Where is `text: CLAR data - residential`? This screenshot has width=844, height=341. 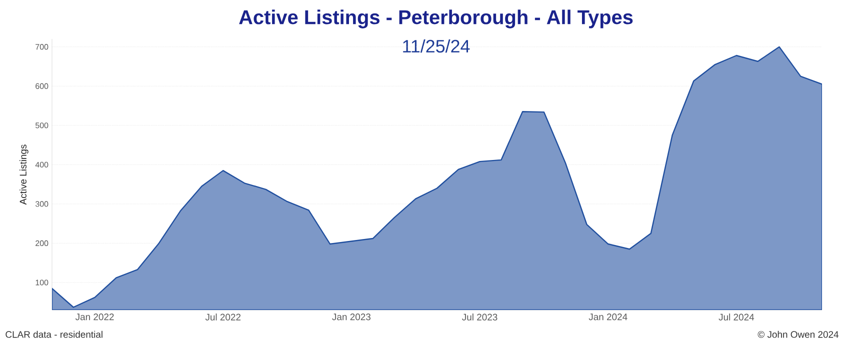
text: CLAR data - residential is located at coordinates (54, 334).